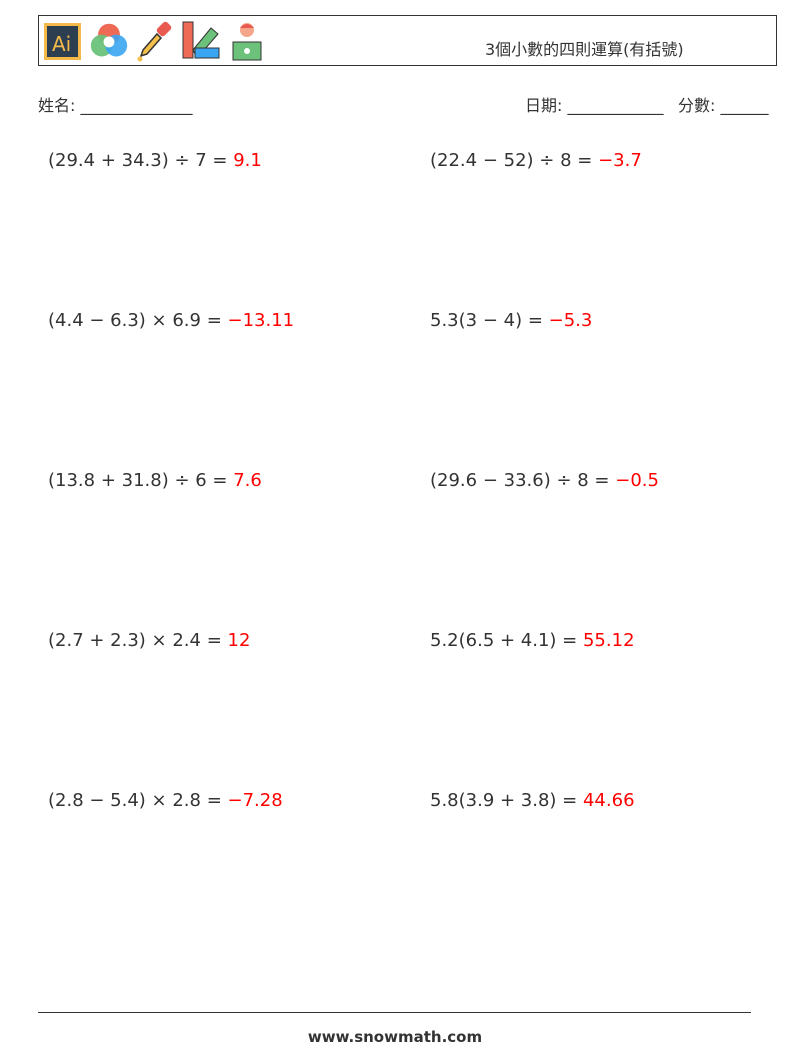 The image size is (794, 1053). I want to click on problem-answer: −3.7, so click(620, 160).